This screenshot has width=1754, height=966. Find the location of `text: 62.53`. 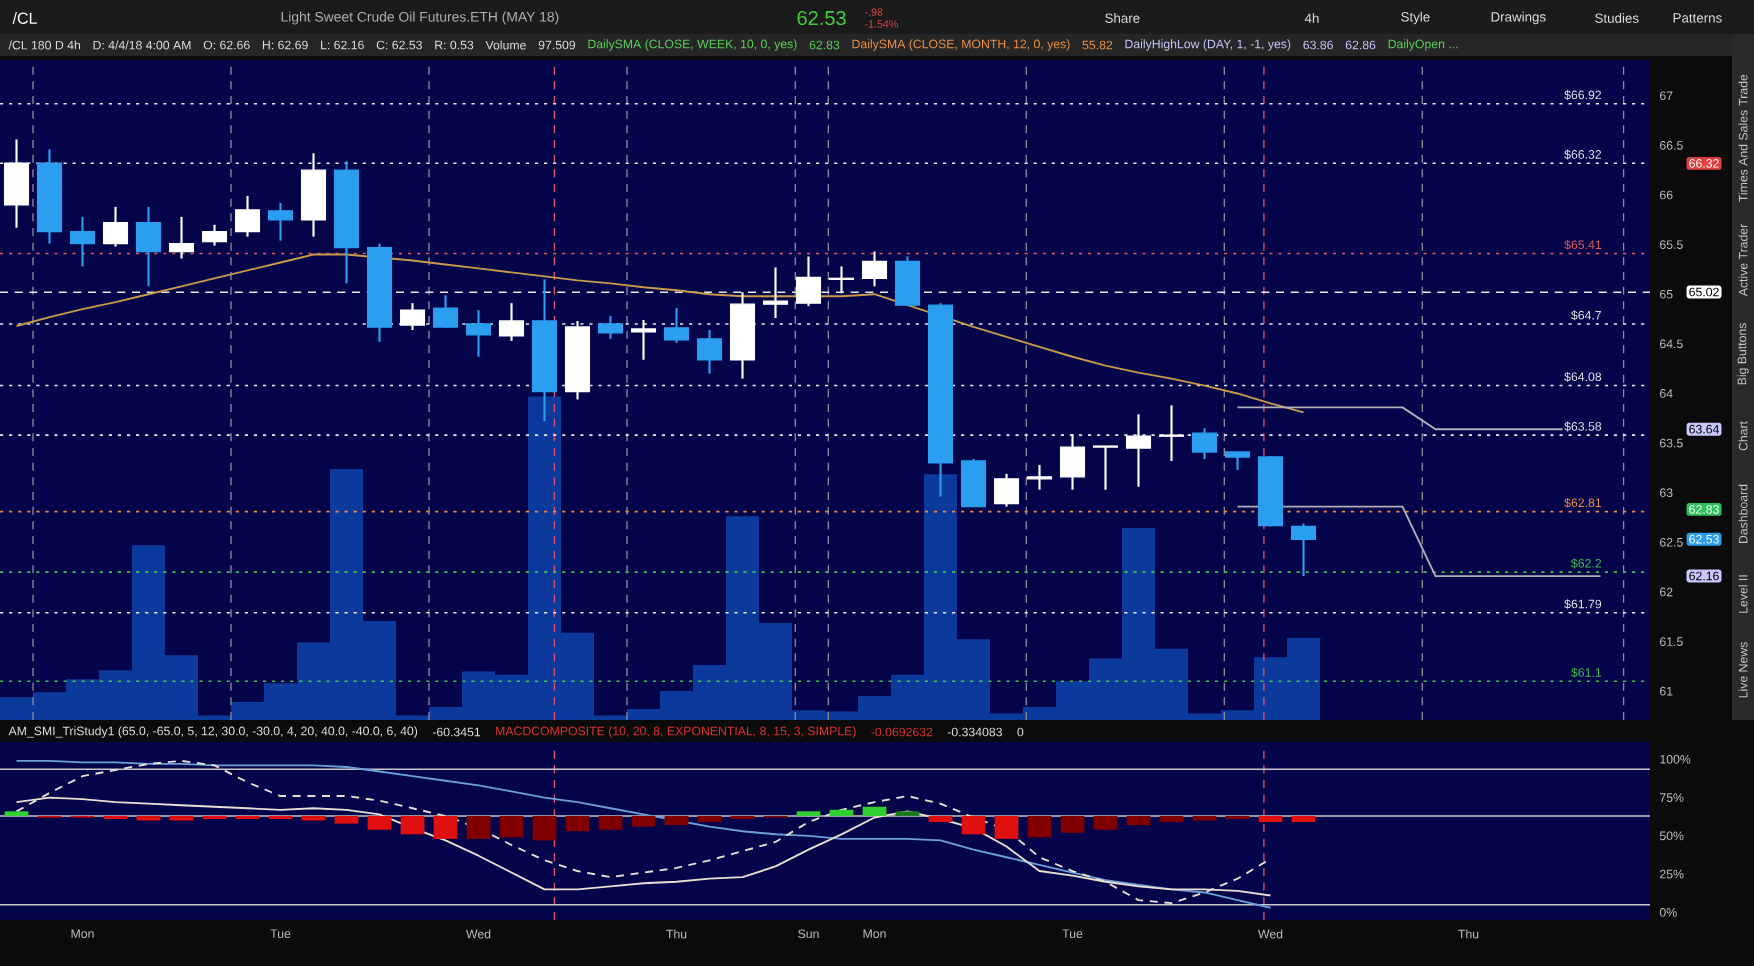

text: 62.53 is located at coordinates (821, 18).